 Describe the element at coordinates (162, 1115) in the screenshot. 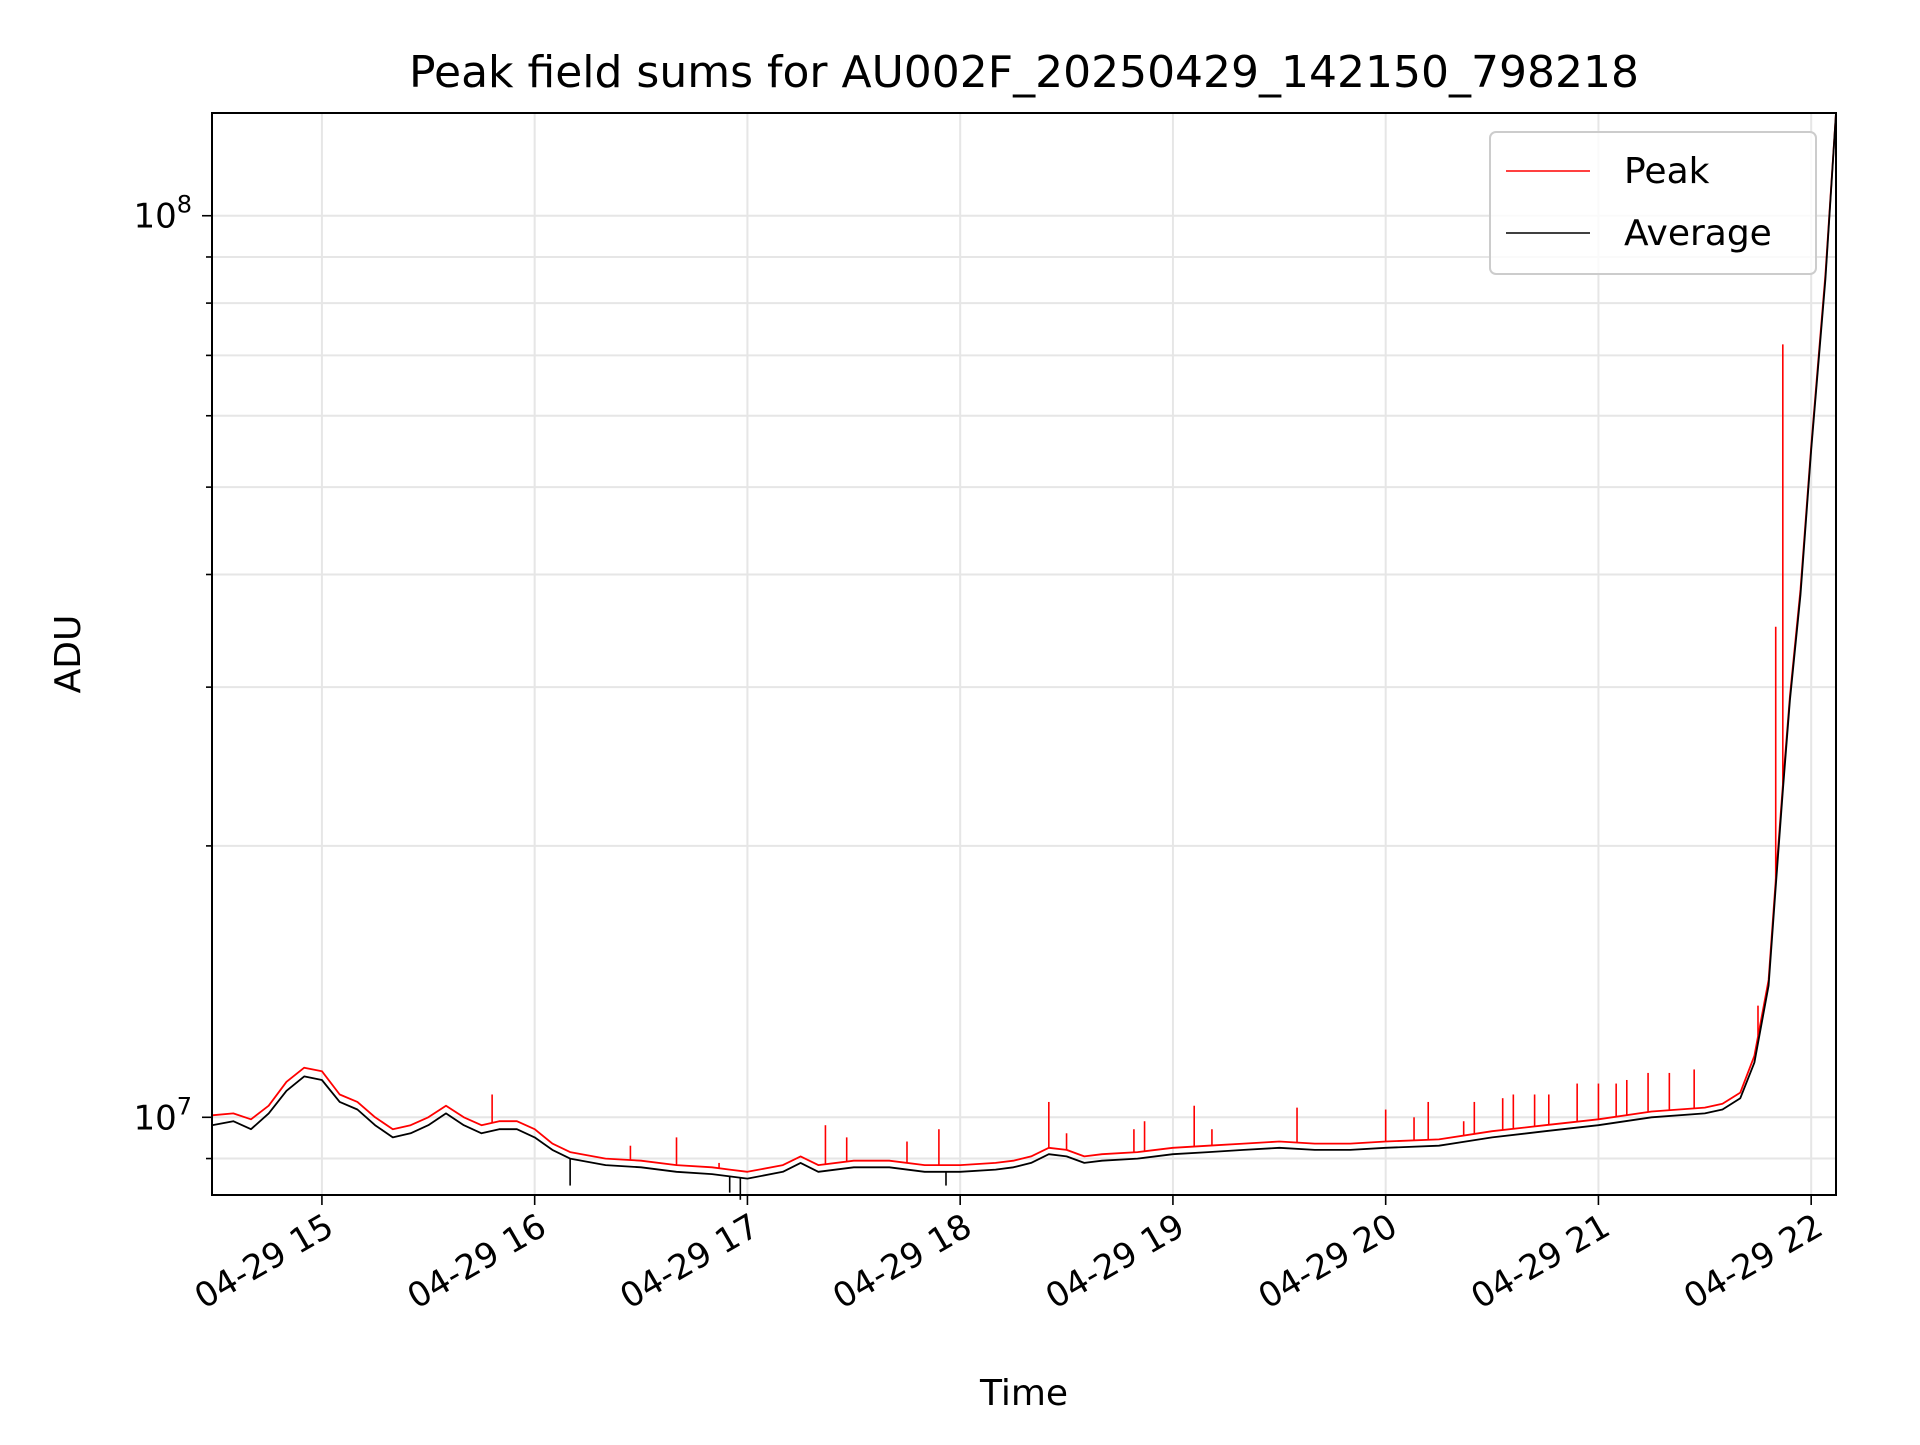

I see `y-tick-label: 10⁷` at that location.